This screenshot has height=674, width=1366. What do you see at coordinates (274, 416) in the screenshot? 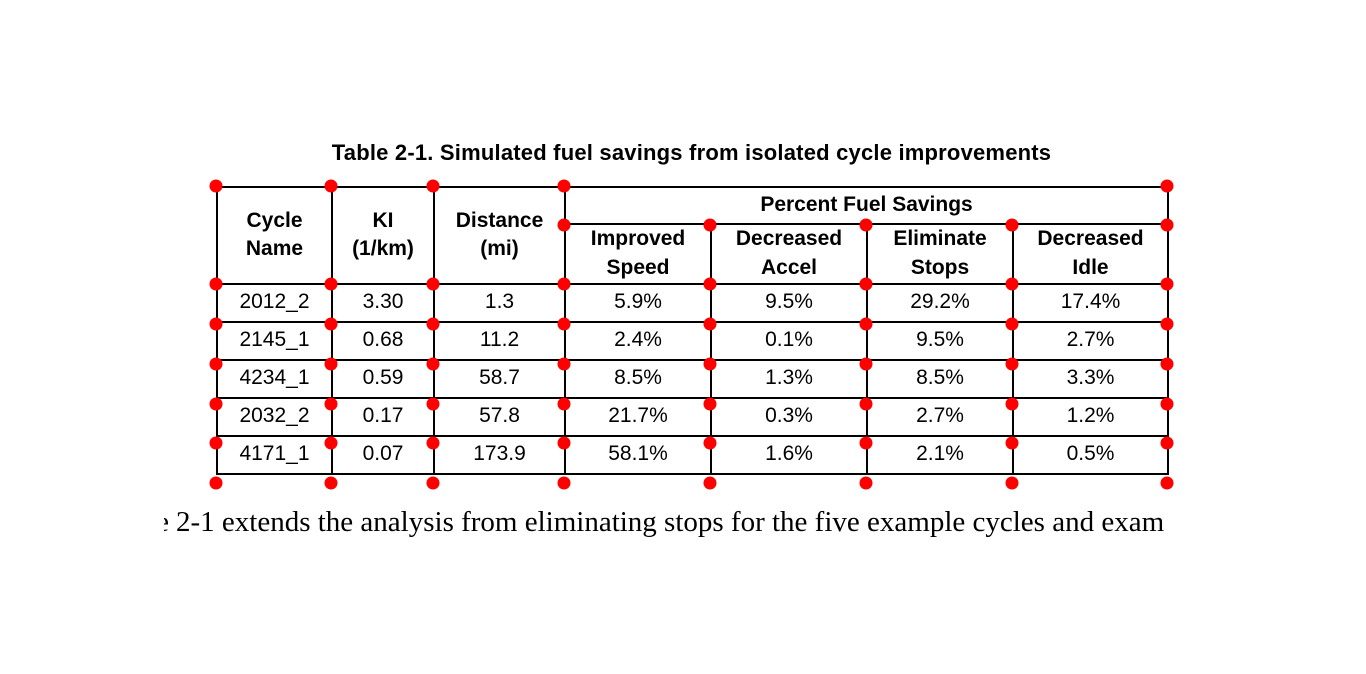
I see `table-cell: 2032_2` at bounding box center [274, 416].